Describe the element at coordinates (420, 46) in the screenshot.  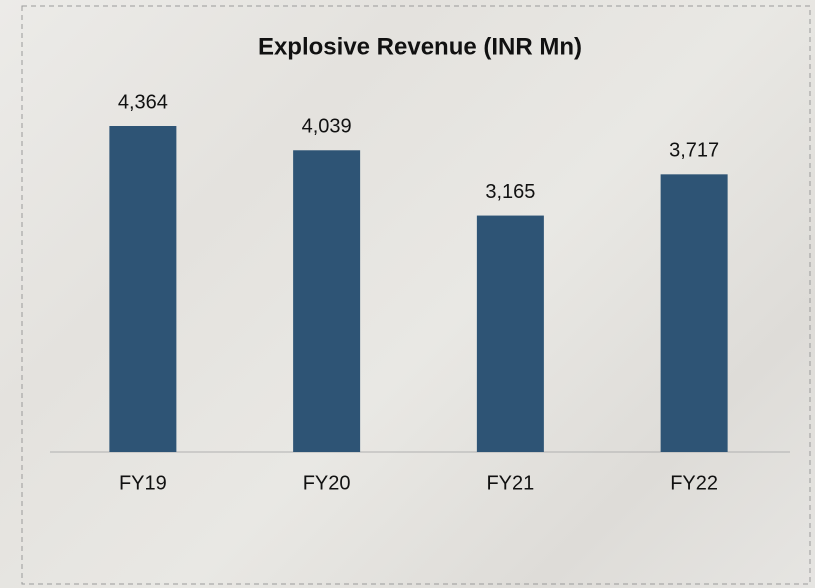
I see `chart-title: Explosive Revenue (INR Mn)` at that location.